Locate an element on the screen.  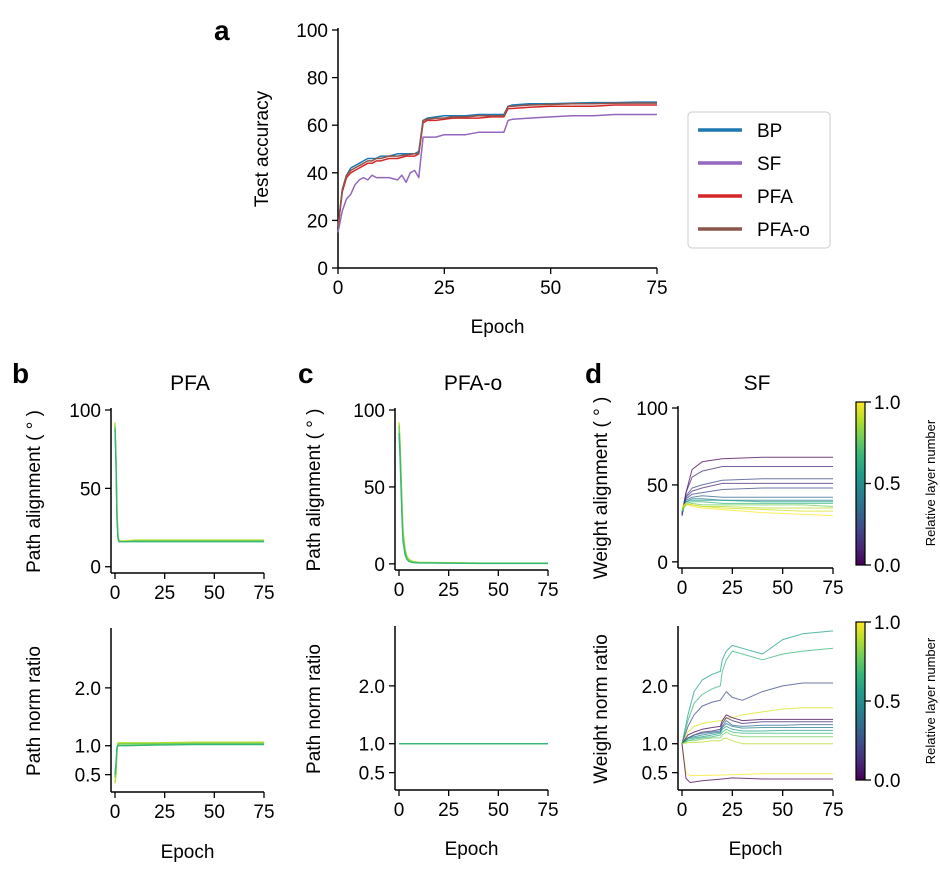
panel-letter-b: b is located at coordinates (20, 373).